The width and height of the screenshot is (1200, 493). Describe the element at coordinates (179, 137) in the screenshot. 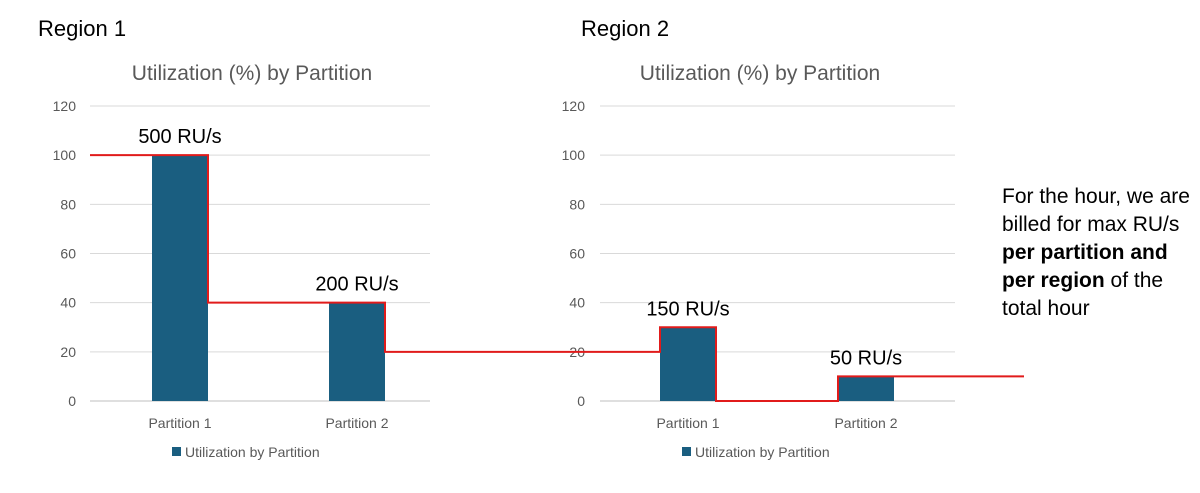

I see `bar-value-label: 500 RU/s` at that location.